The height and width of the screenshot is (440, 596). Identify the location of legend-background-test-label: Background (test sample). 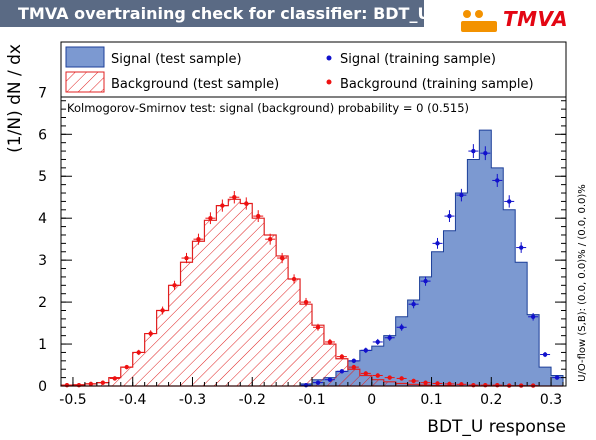
(195, 84).